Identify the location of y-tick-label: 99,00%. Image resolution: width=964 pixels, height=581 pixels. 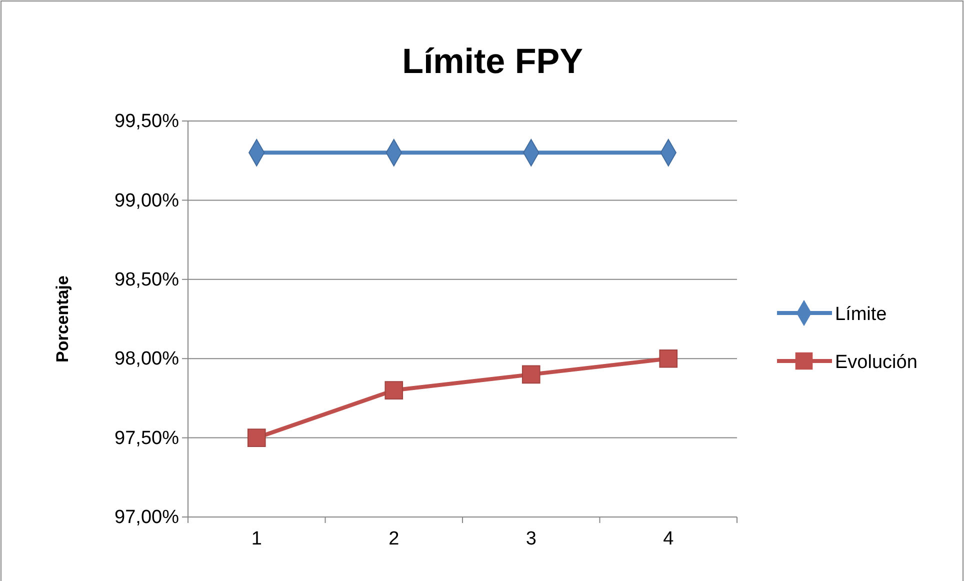
(147, 201).